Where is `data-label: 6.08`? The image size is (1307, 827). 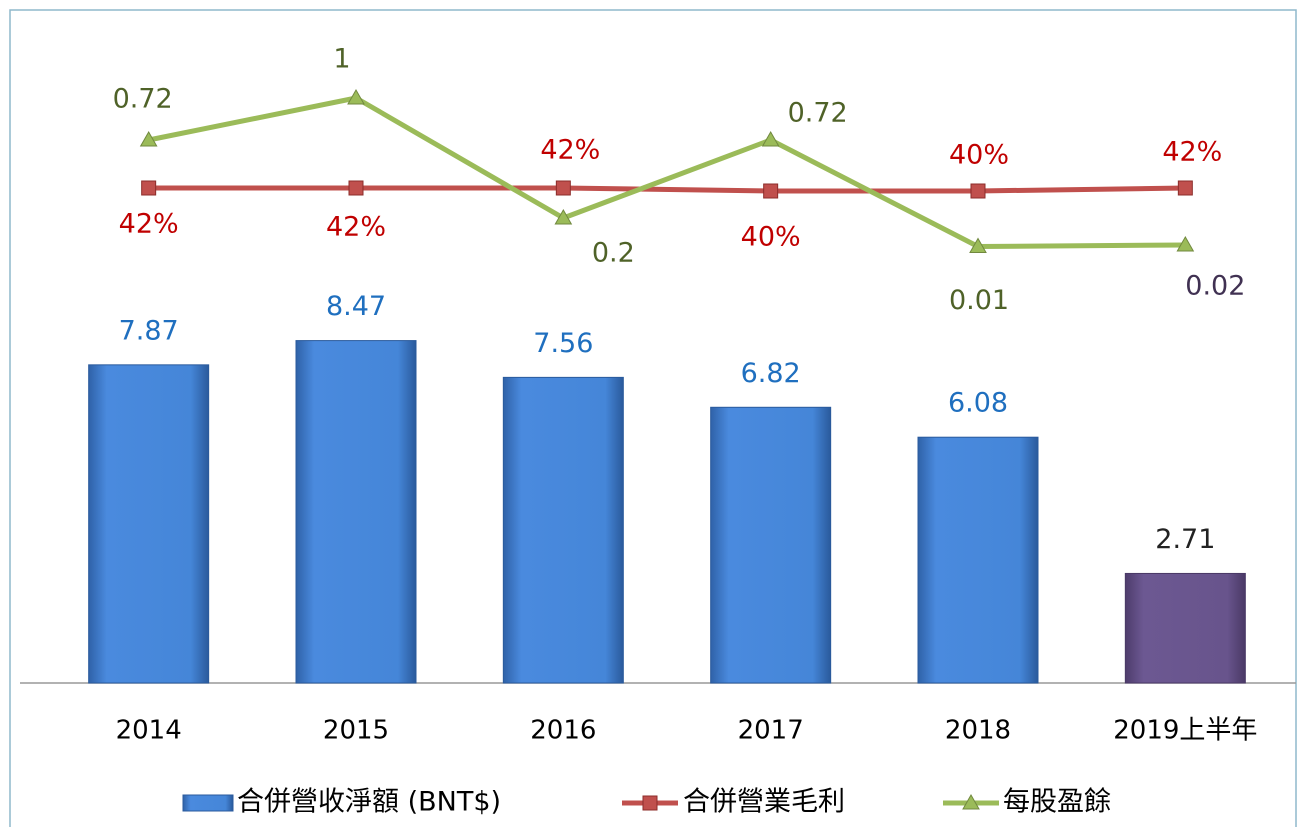
data-label: 6.08 is located at coordinates (978, 403).